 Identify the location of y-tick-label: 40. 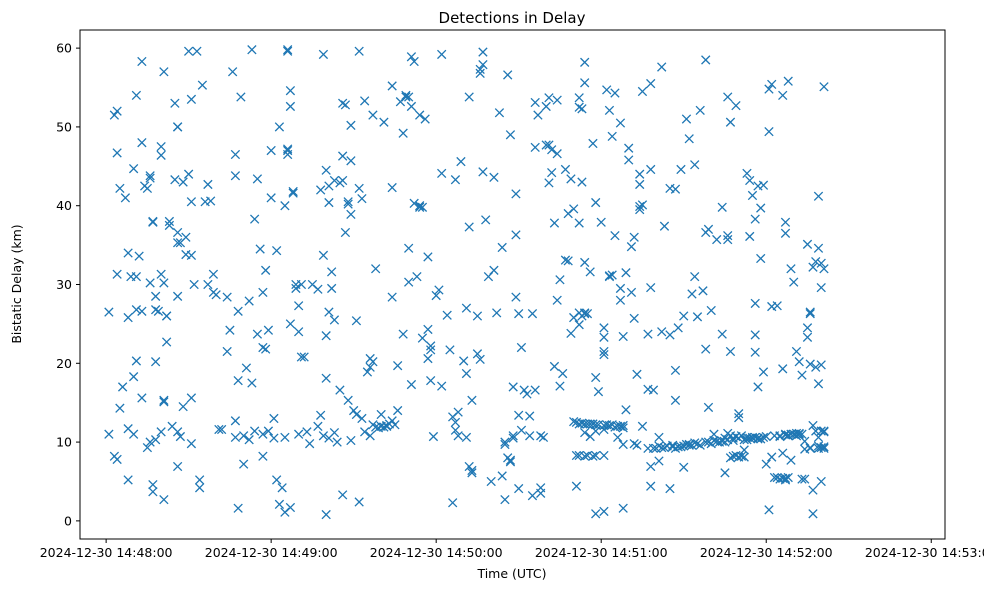
(64, 205).